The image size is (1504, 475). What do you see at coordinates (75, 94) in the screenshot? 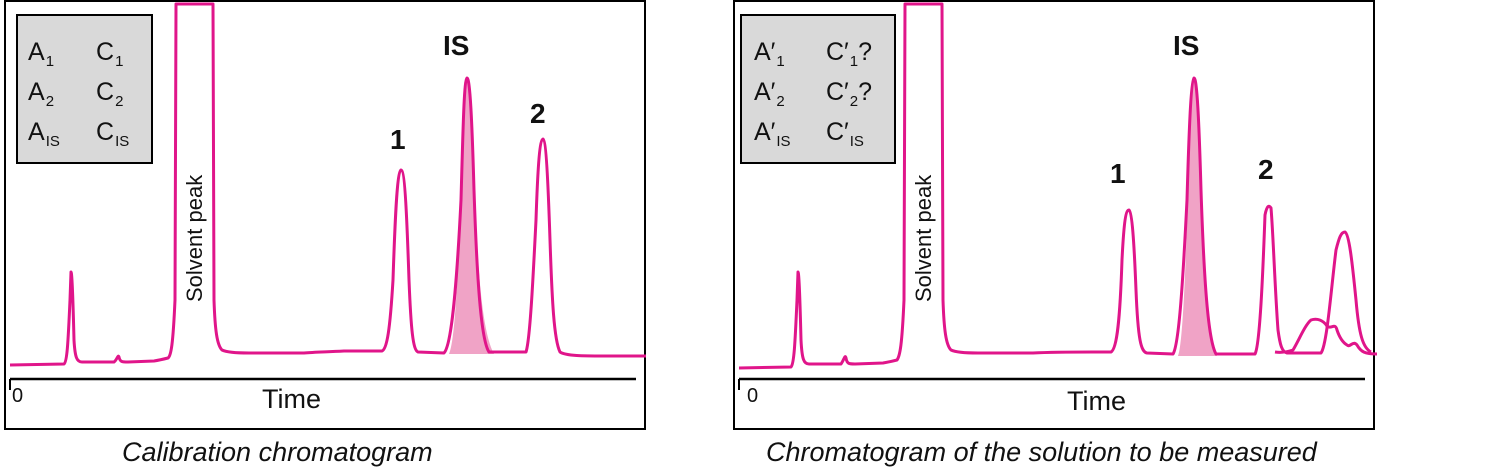
I see `legend-row: A2 C2` at bounding box center [75, 94].